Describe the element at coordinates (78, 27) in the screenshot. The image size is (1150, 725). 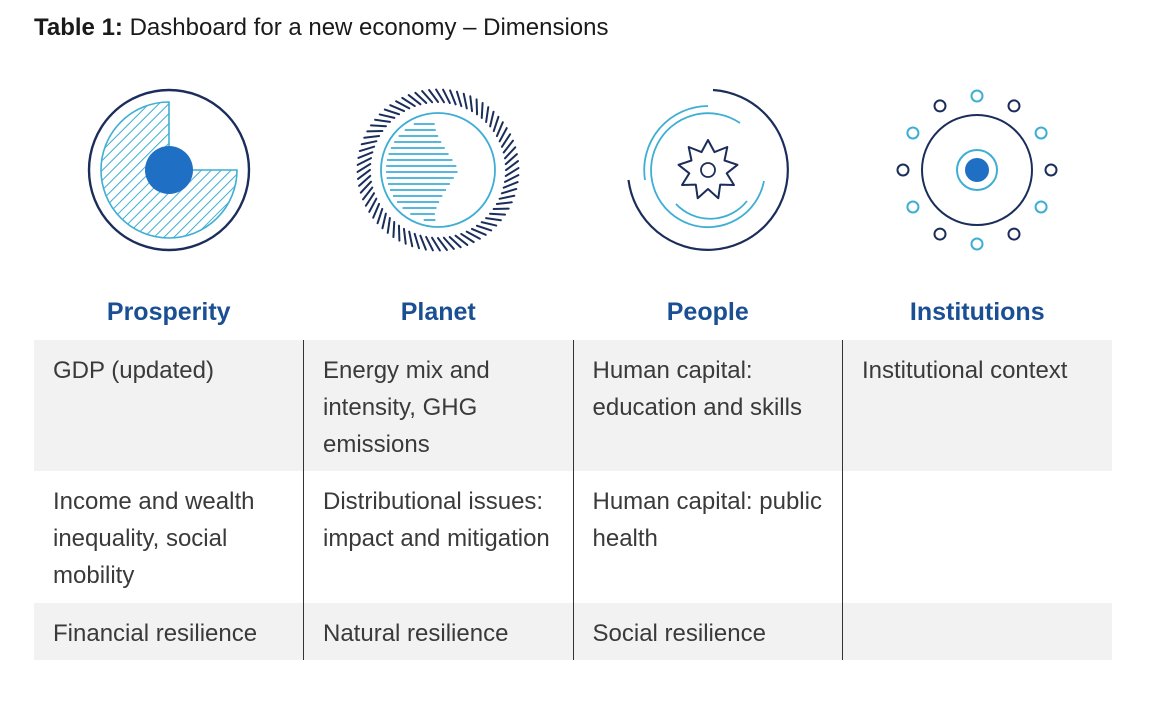
I see `title-label: Table 1:` at that location.